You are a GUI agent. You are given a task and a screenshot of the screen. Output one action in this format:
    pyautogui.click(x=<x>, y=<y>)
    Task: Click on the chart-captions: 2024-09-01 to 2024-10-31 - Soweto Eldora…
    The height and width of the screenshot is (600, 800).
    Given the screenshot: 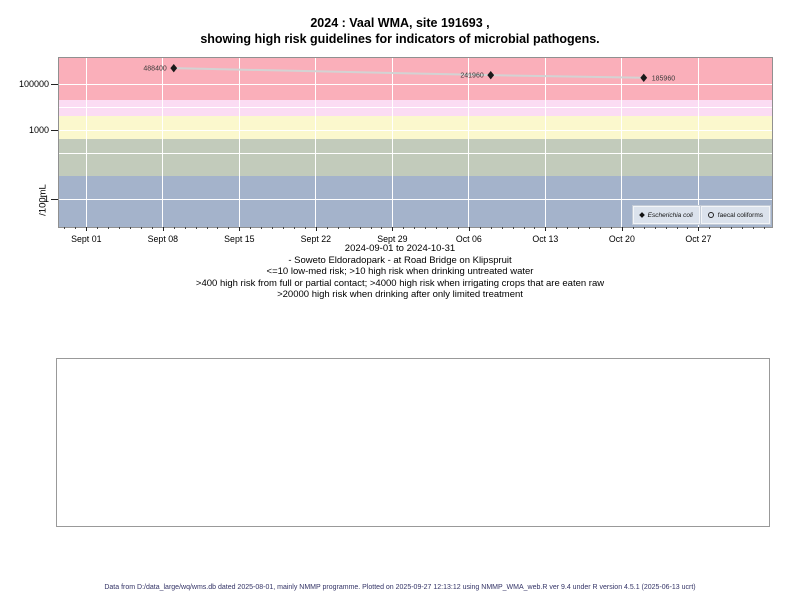 What is the action you would take?
    pyautogui.click(x=400, y=272)
    